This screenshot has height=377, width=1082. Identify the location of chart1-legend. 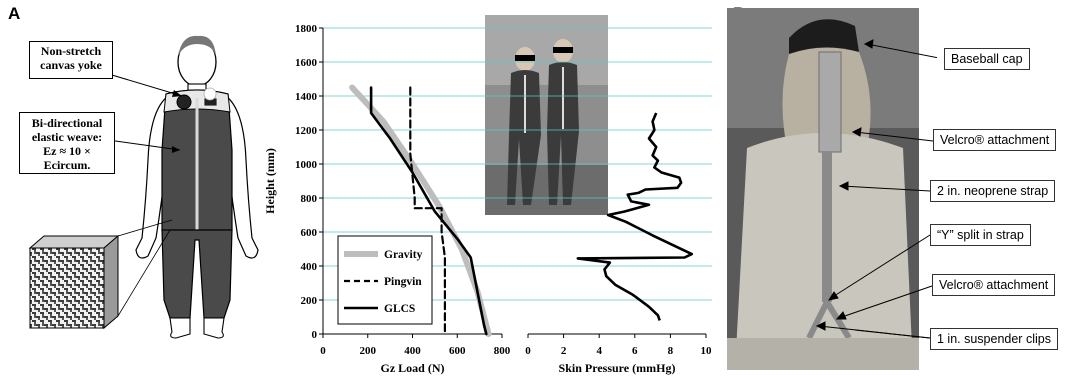
(385, 280).